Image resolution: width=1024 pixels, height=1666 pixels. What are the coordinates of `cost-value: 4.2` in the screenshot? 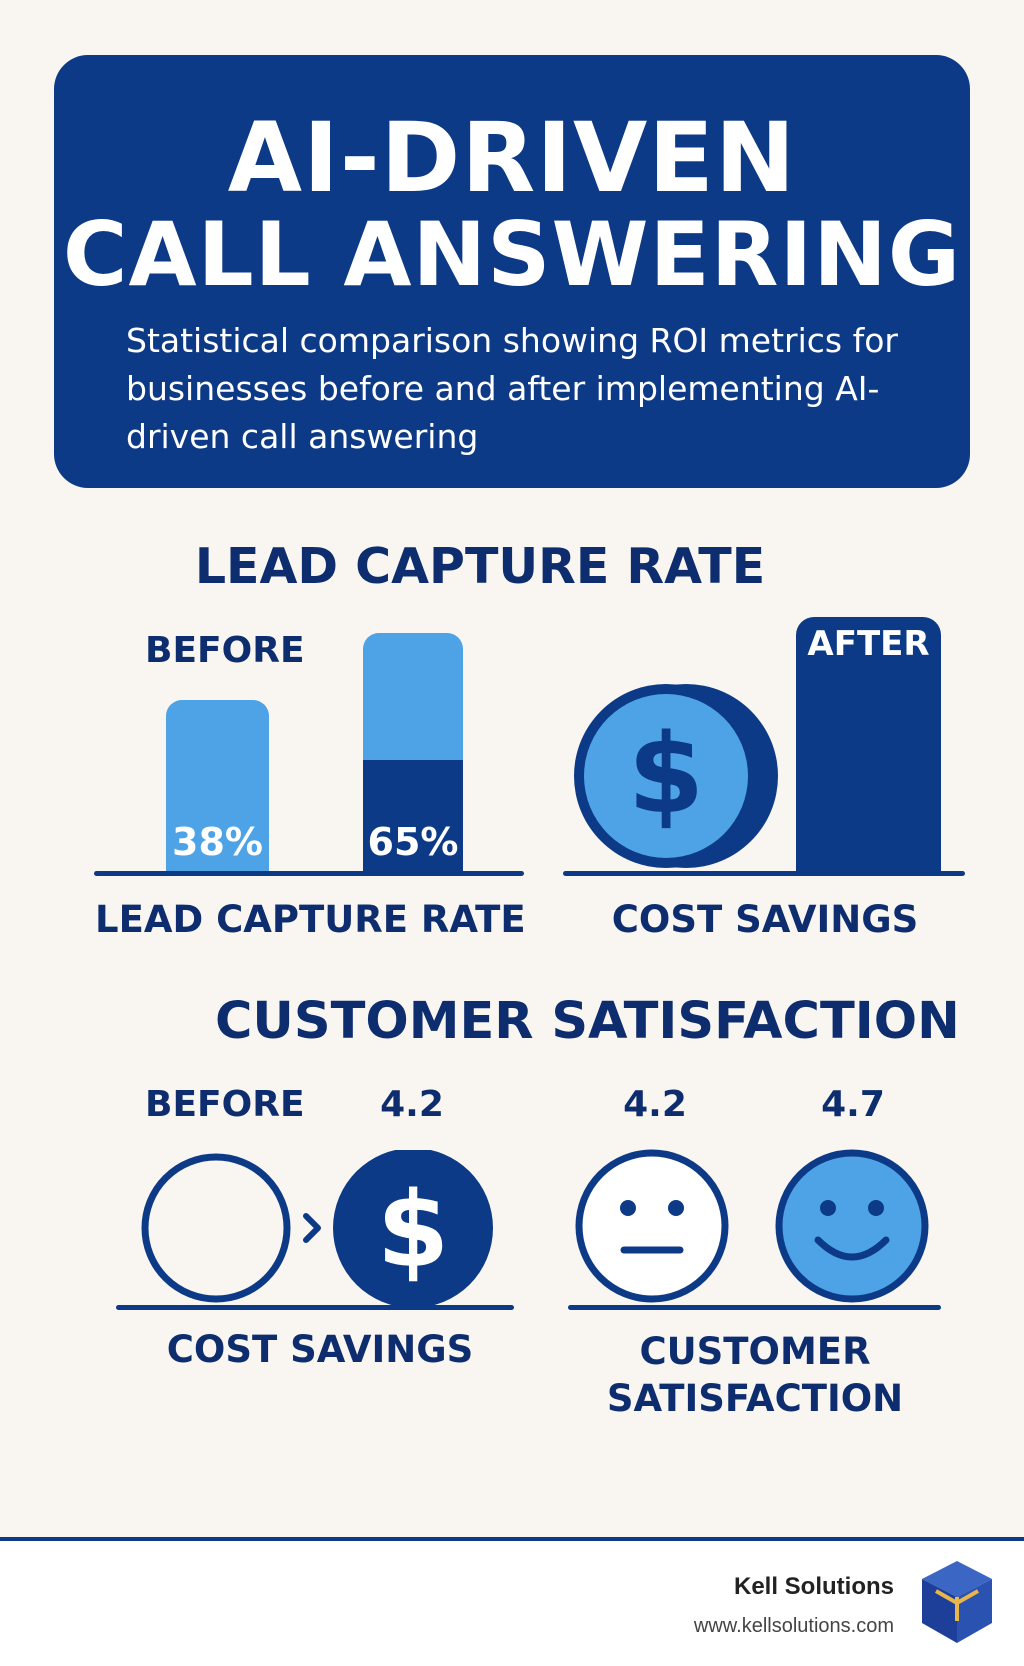 It's located at (412, 1104).